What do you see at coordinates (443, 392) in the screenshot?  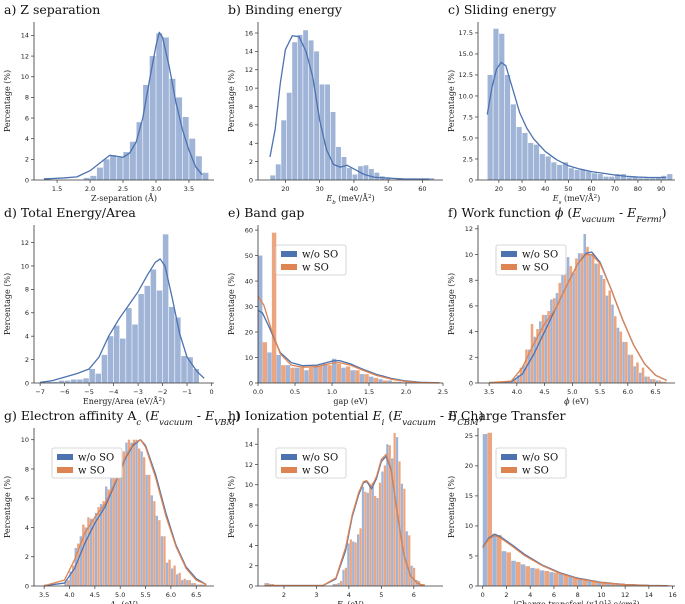 I see `x-tick-label: 2.5` at bounding box center [443, 392].